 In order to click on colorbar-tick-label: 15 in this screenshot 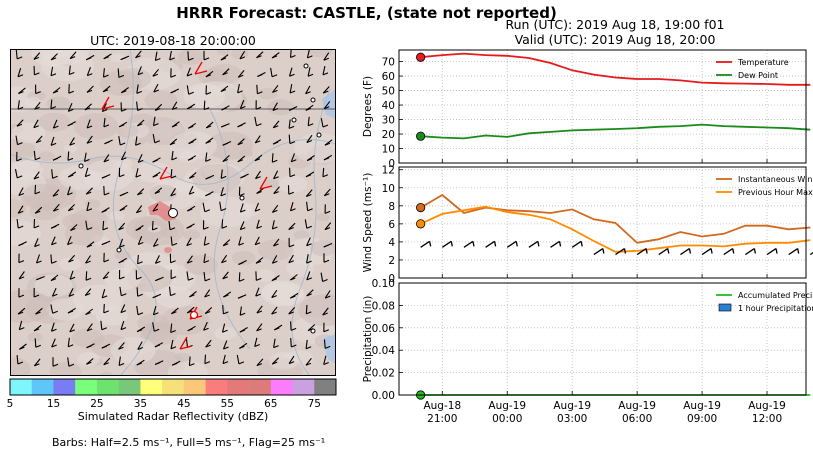, I will do `click(53, 404)`.